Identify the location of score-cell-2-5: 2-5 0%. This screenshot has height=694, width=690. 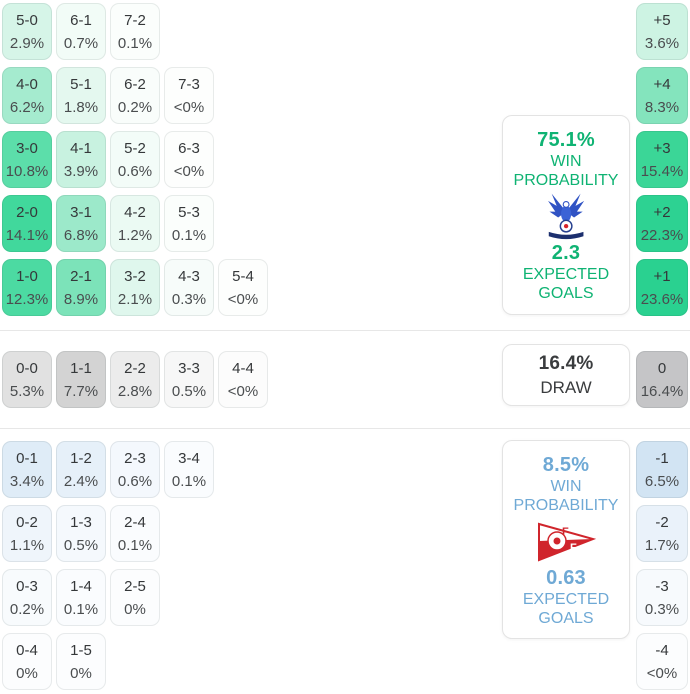
(135, 597).